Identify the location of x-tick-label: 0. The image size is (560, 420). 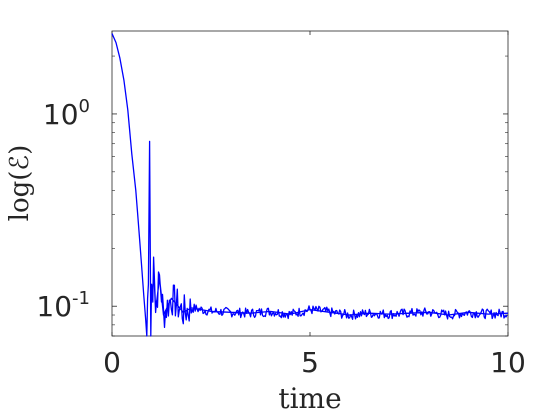
(112, 362).